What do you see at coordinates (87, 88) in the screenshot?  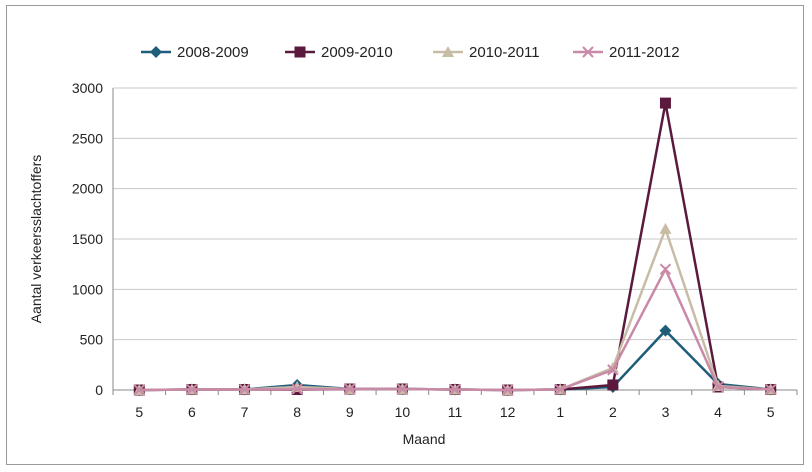 I see `y-tick-label: 3000` at bounding box center [87, 88].